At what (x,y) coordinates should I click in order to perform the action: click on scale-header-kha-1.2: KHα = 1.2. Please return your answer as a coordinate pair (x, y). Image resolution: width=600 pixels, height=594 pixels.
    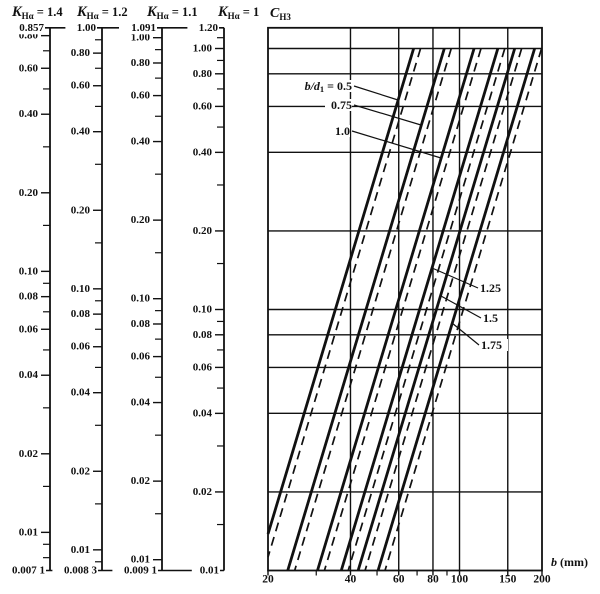
    Looking at the image, I should click on (102, 12).